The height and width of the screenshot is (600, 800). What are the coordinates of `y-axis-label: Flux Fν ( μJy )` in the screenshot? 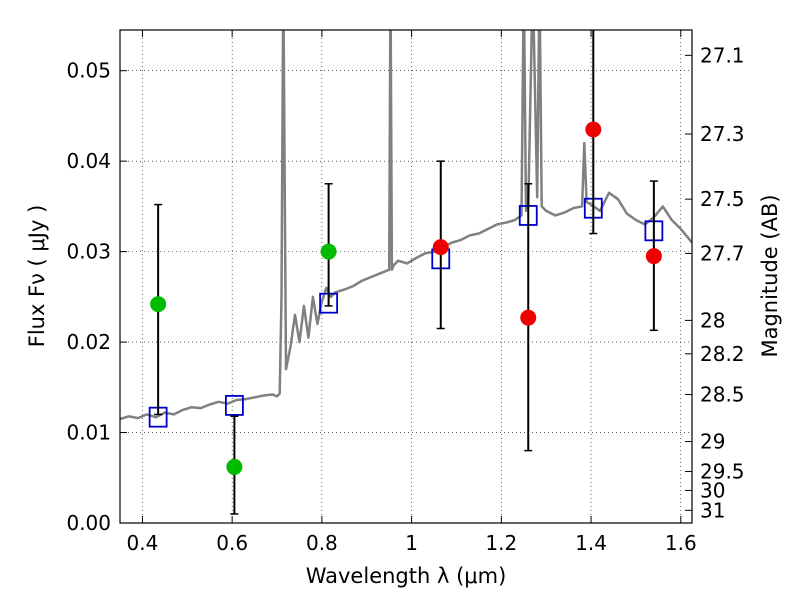 It's located at (37, 276).